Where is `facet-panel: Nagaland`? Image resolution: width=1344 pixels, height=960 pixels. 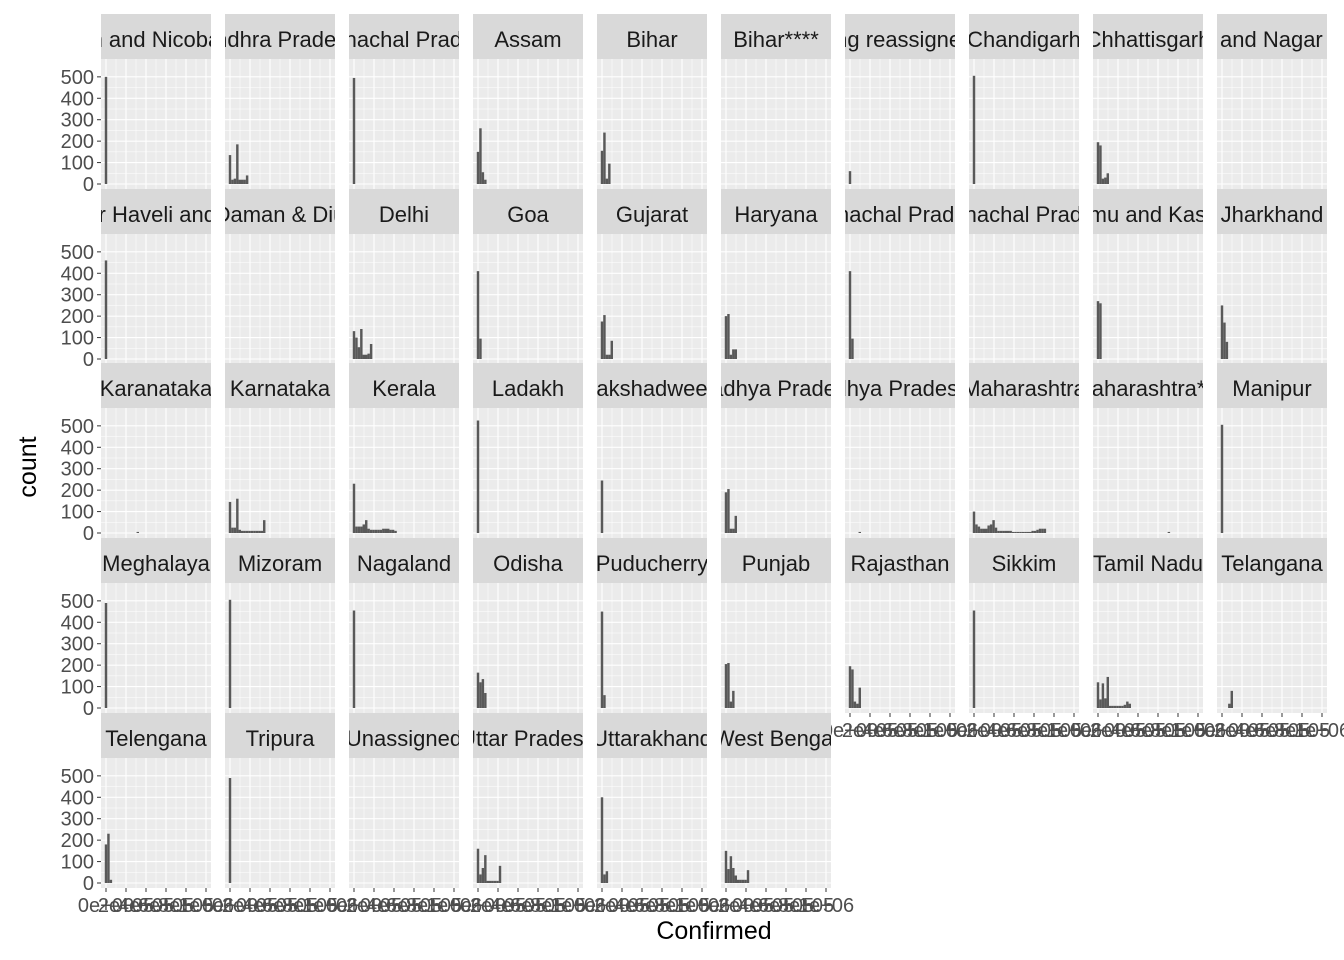 facet-panel: Nagaland is located at coordinates (404, 625).